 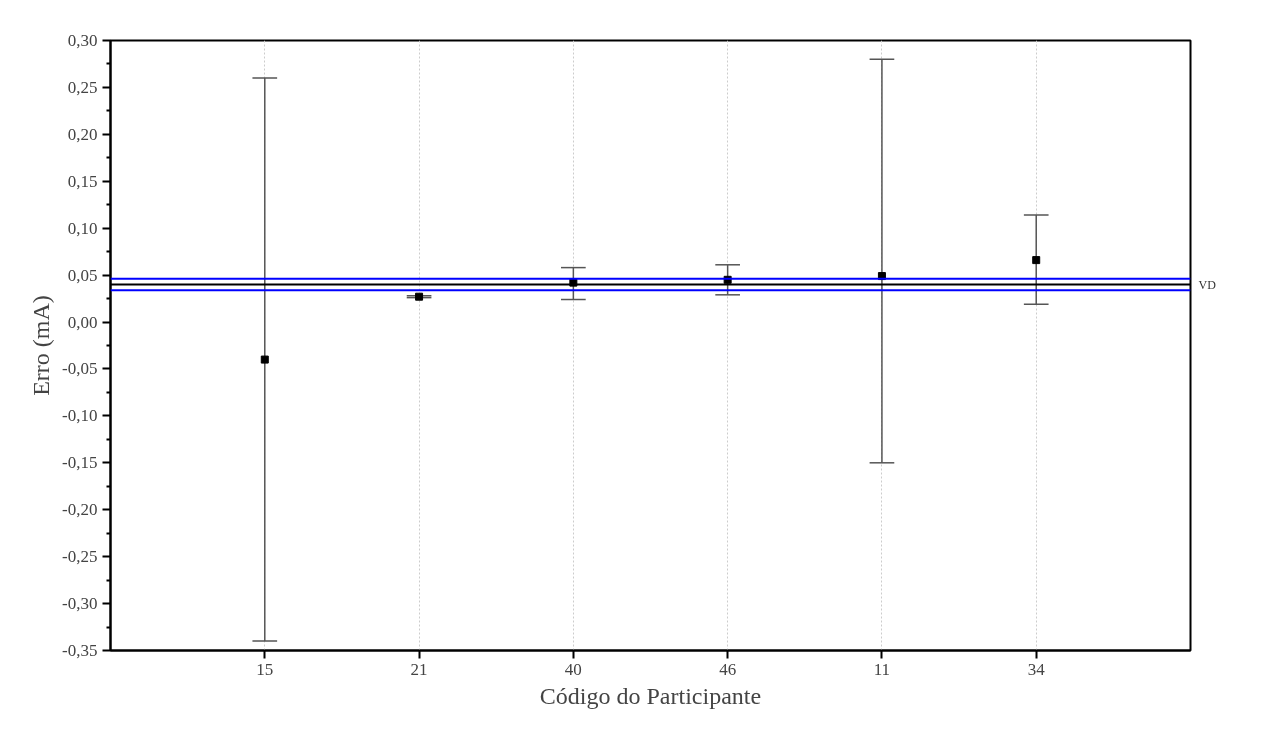 I want to click on y-tick-label: -0,35, so click(x=80, y=650).